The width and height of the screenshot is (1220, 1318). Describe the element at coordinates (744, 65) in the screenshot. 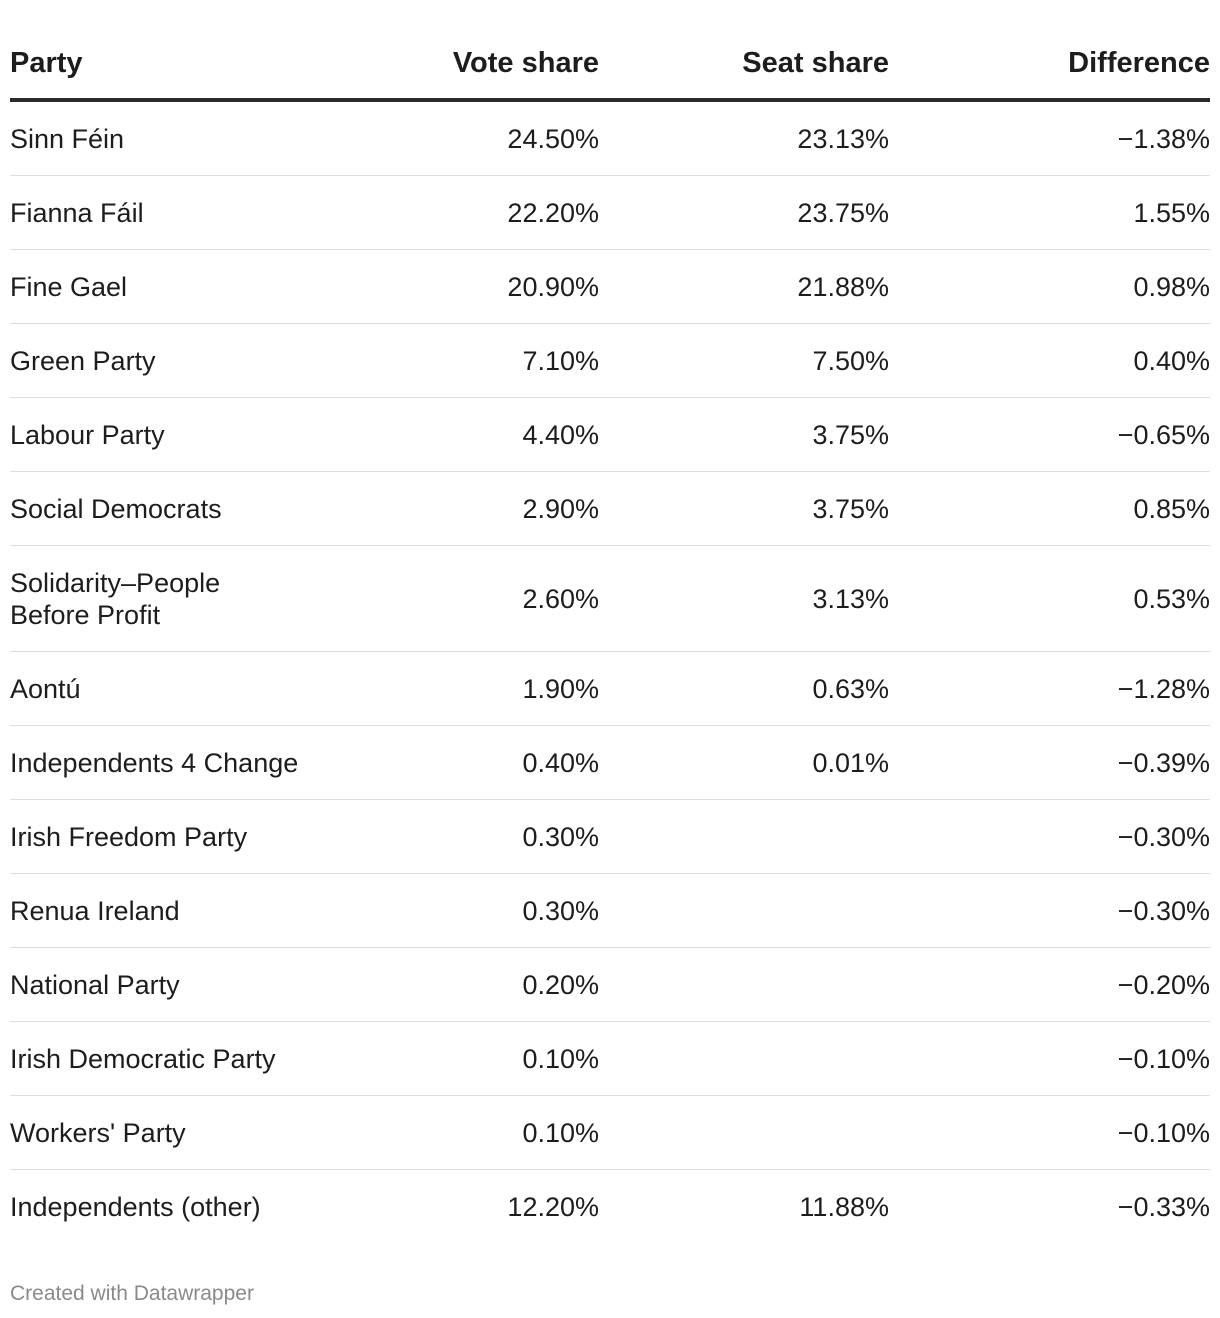

I see `column-header-seat-share: Seat share` at that location.